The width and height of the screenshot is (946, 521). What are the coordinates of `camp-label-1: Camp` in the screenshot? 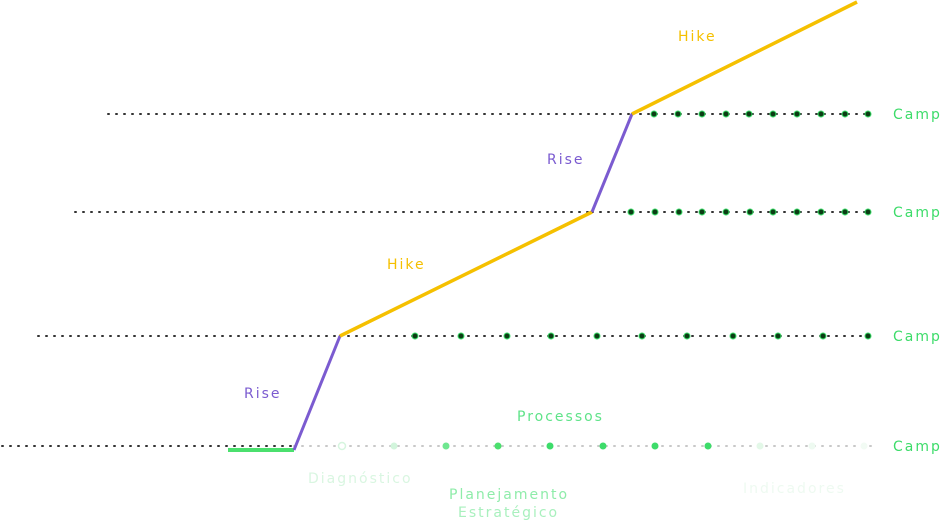 It's located at (917, 447).